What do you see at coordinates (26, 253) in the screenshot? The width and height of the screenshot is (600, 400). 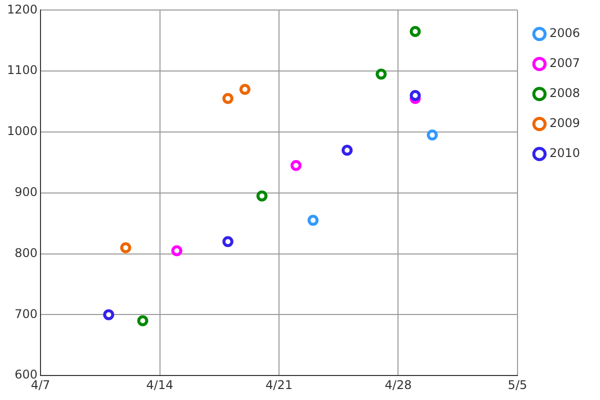 I see `y-tick-label: 800` at bounding box center [26, 253].